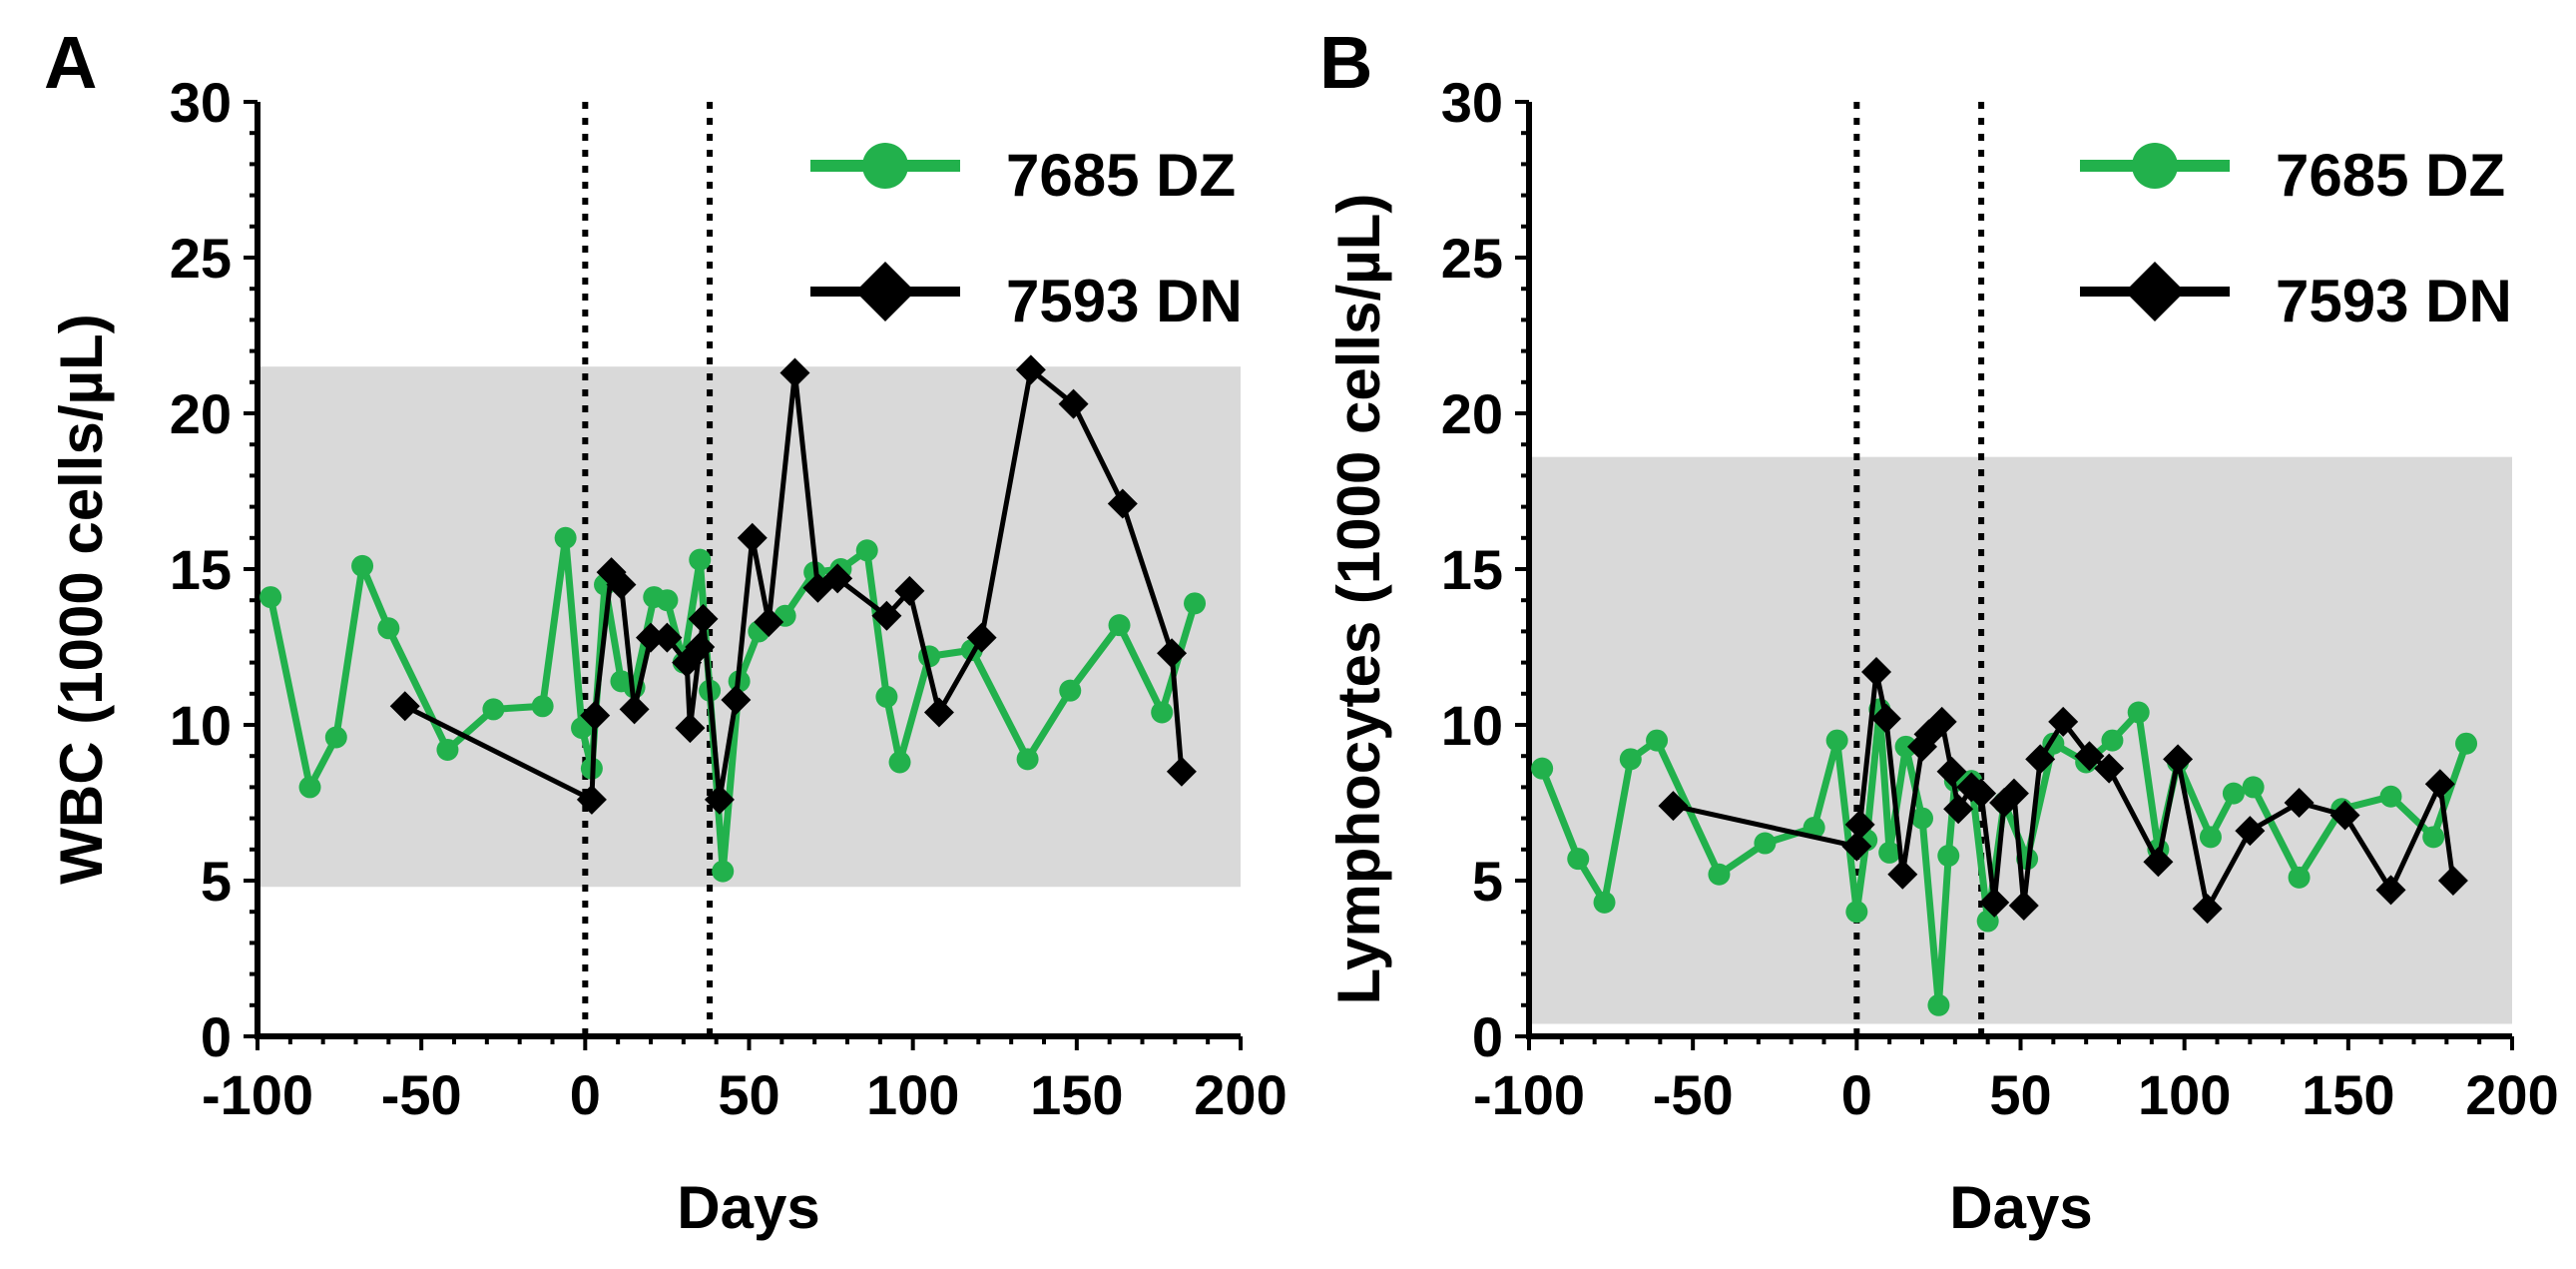 The height and width of the screenshot is (1269, 2576). What do you see at coordinates (1472, 569) in the screenshot?
I see `panel-b-y-tick-label: 15` at bounding box center [1472, 569].